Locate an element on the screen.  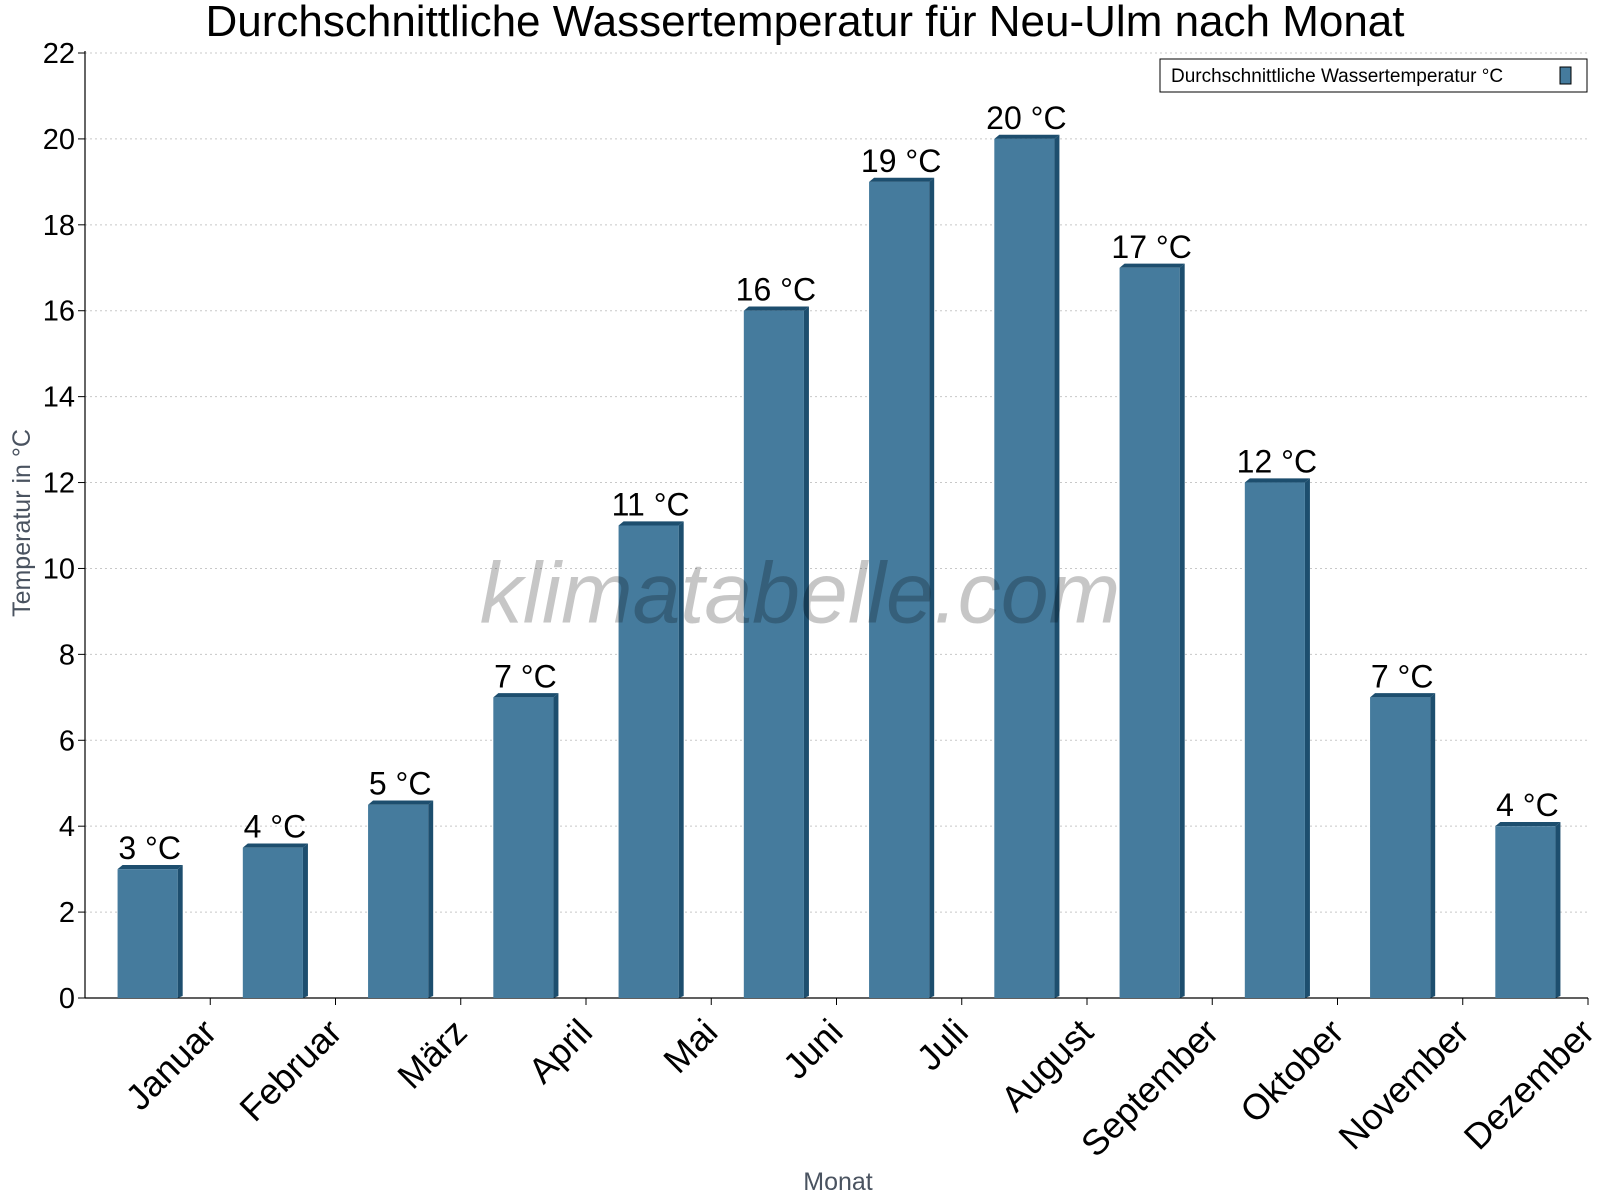
watermark: klimatabelle.com is located at coordinates (800, 594).